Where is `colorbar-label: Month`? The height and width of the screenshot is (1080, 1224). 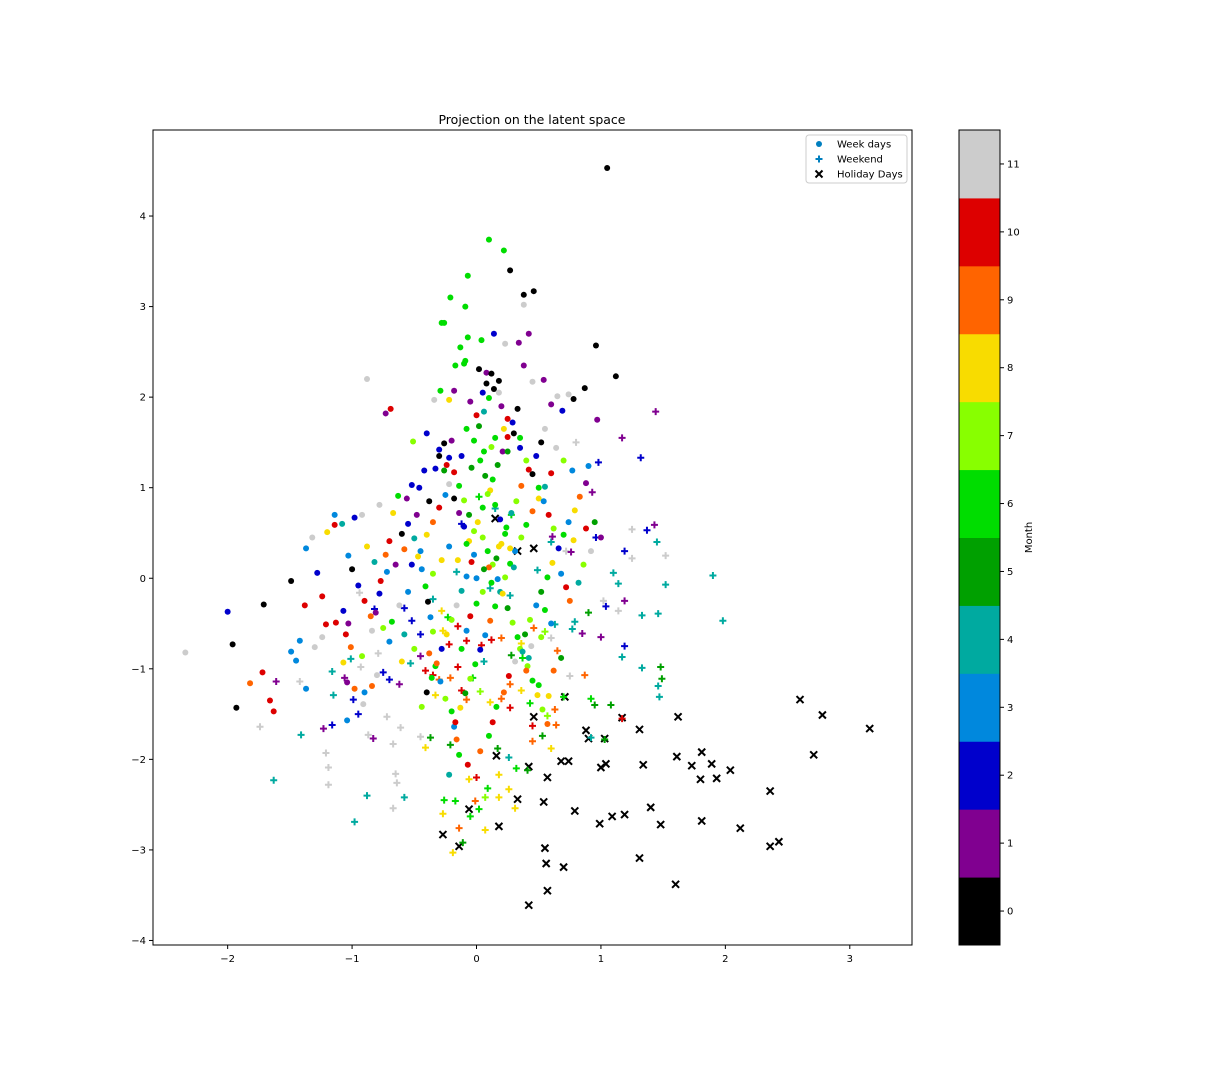
colorbar-label: Month is located at coordinates (1029, 537).